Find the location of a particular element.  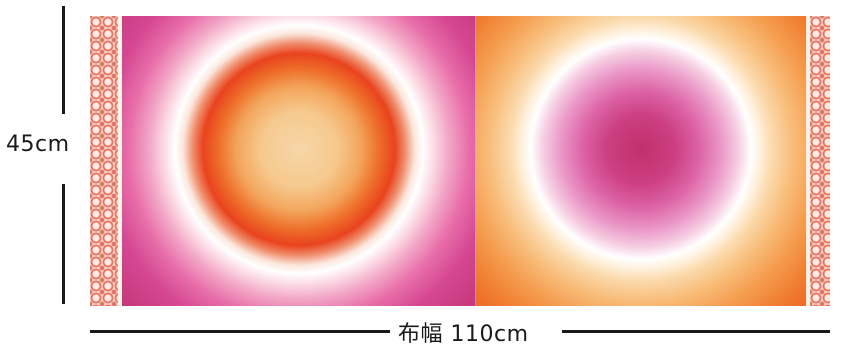

fabric-selvage-left is located at coordinates (106, 161).